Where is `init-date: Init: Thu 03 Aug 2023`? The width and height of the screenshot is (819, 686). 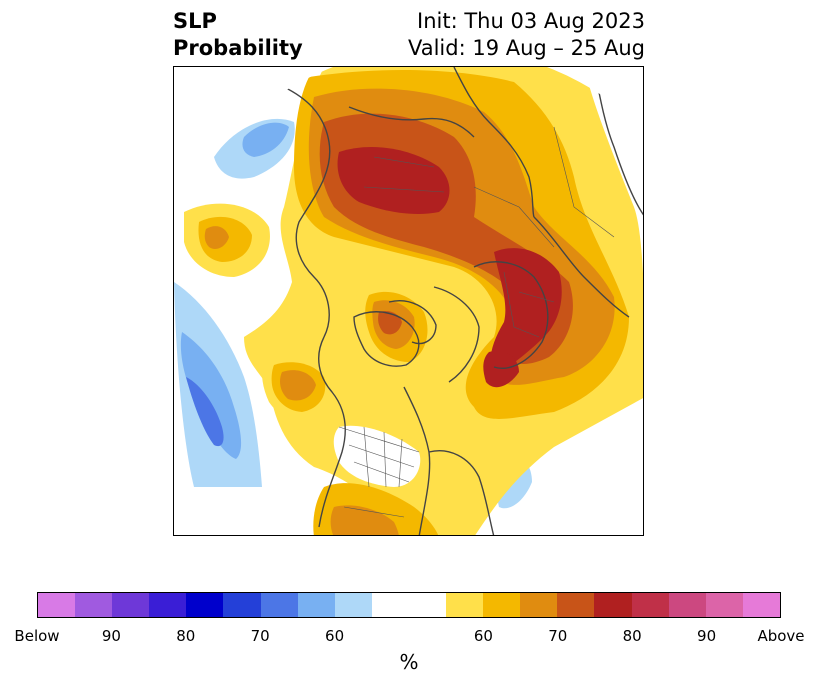
init-date: Init: Thu 03 Aug 2023 is located at coordinates (531, 21).